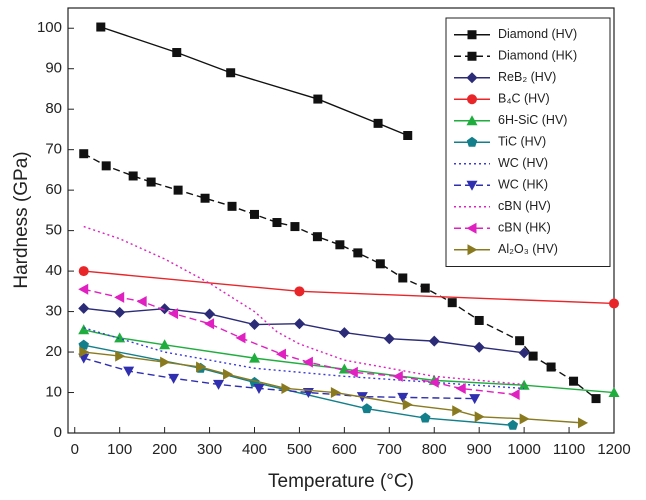 The image size is (646, 500). What do you see at coordinates (524, 228) in the screenshot?
I see `legend-label: cBN (HK)` at bounding box center [524, 228].